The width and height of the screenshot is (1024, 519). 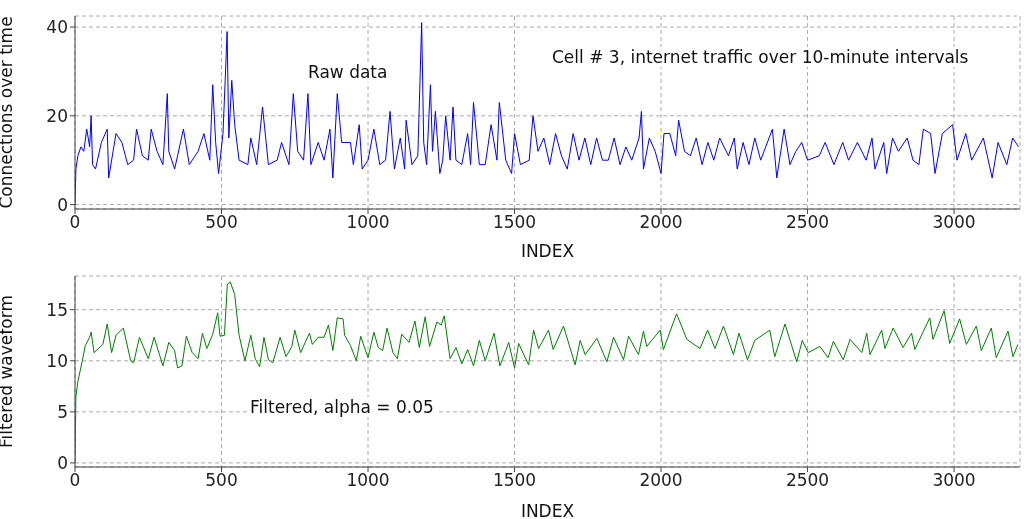 What do you see at coordinates (8, 371) in the screenshot?
I see `y-axis-title: Filtered waveform` at bounding box center [8, 371].